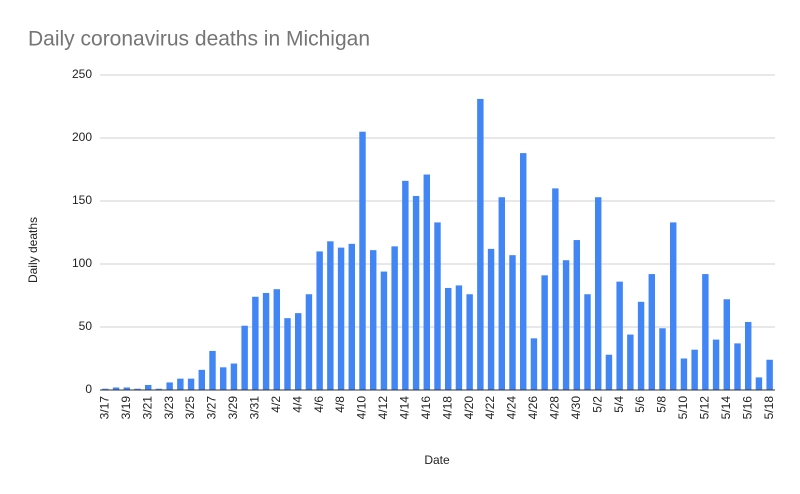 Image resolution: width=800 pixels, height=494 pixels. I want to click on x-tick-label: 5/2, so click(597, 404).